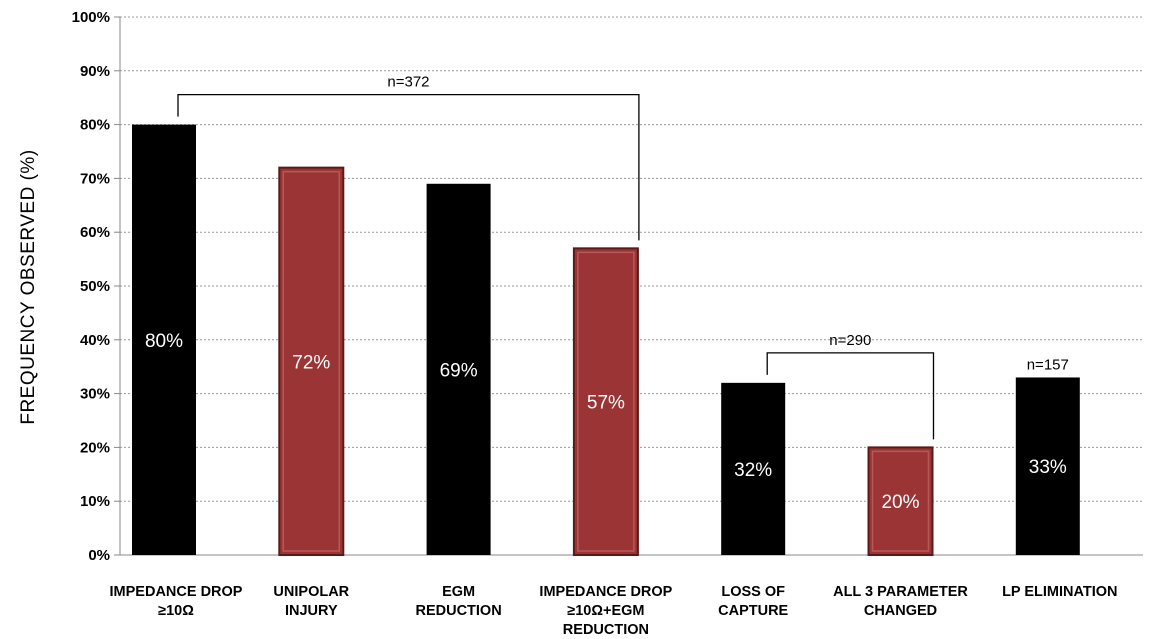  I want to click on category-label: EGM REDUCTION, so click(458, 601).